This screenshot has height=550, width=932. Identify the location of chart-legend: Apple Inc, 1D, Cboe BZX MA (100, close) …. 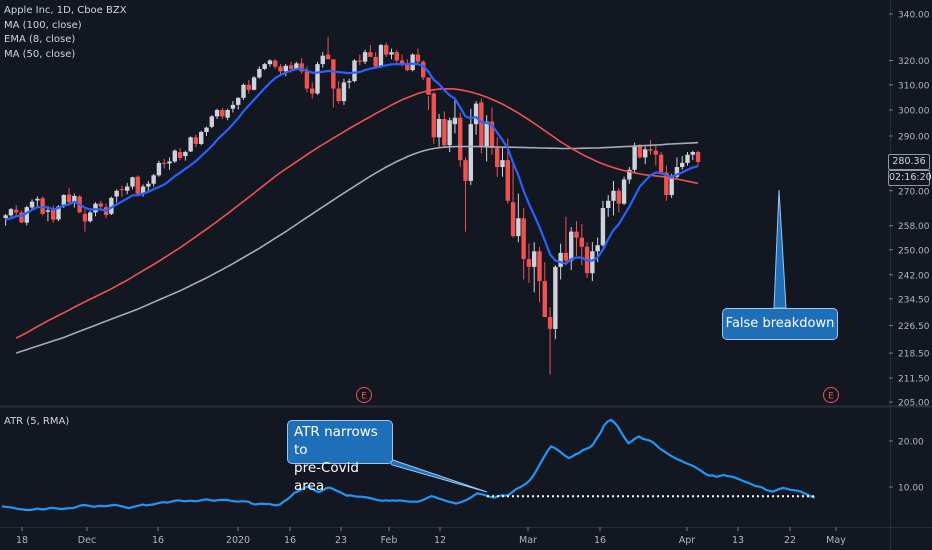
(65, 33).